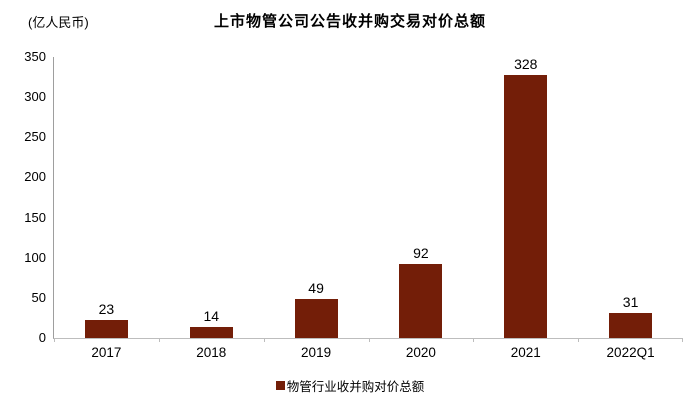  I want to click on y-tick-label: 300, so click(35, 97).